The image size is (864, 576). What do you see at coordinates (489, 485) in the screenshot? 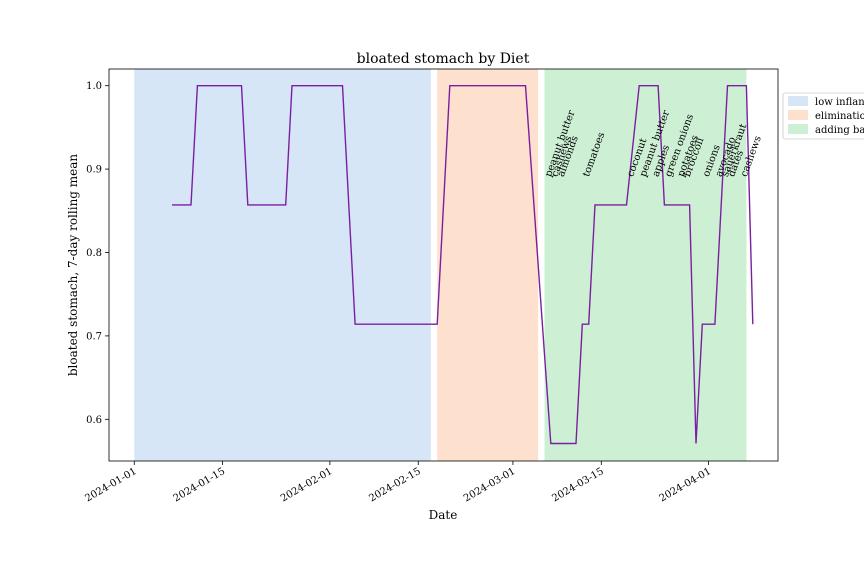
I see `x-tick-label-4: 2024-03-01` at bounding box center [489, 485].